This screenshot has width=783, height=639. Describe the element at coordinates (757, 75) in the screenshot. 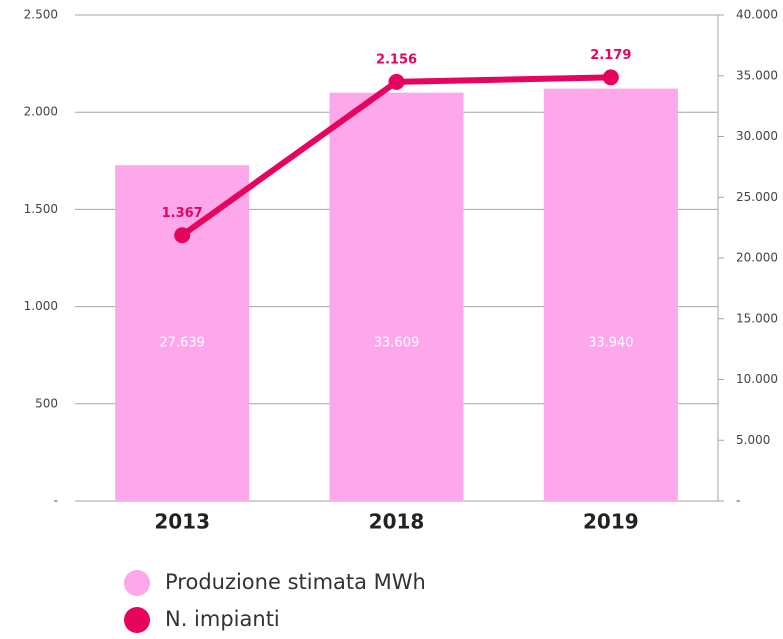

I see `y2-tick-label: 35.000` at that location.